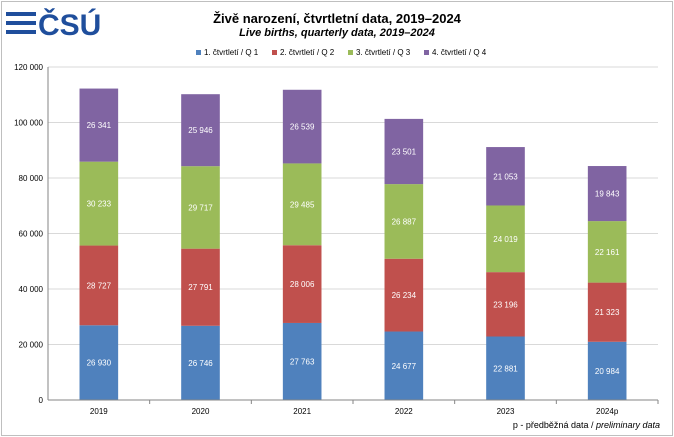 The height and width of the screenshot is (437, 674). What do you see at coordinates (198, 52) in the screenshot?
I see `legend-swatch-q1` at bounding box center [198, 52].